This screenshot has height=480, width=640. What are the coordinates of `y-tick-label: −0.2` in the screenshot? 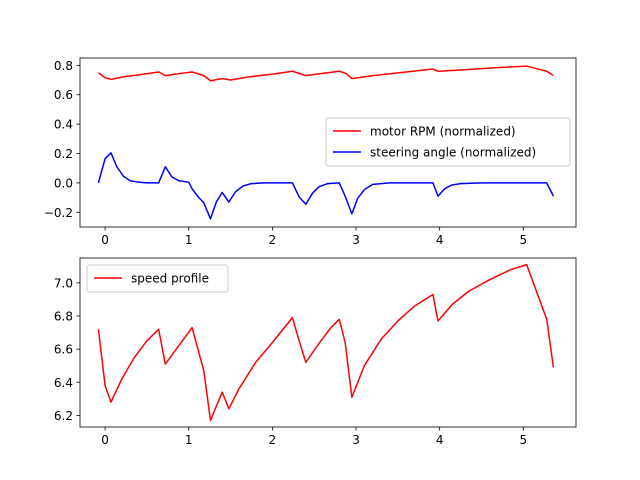 It's located at (58, 213).